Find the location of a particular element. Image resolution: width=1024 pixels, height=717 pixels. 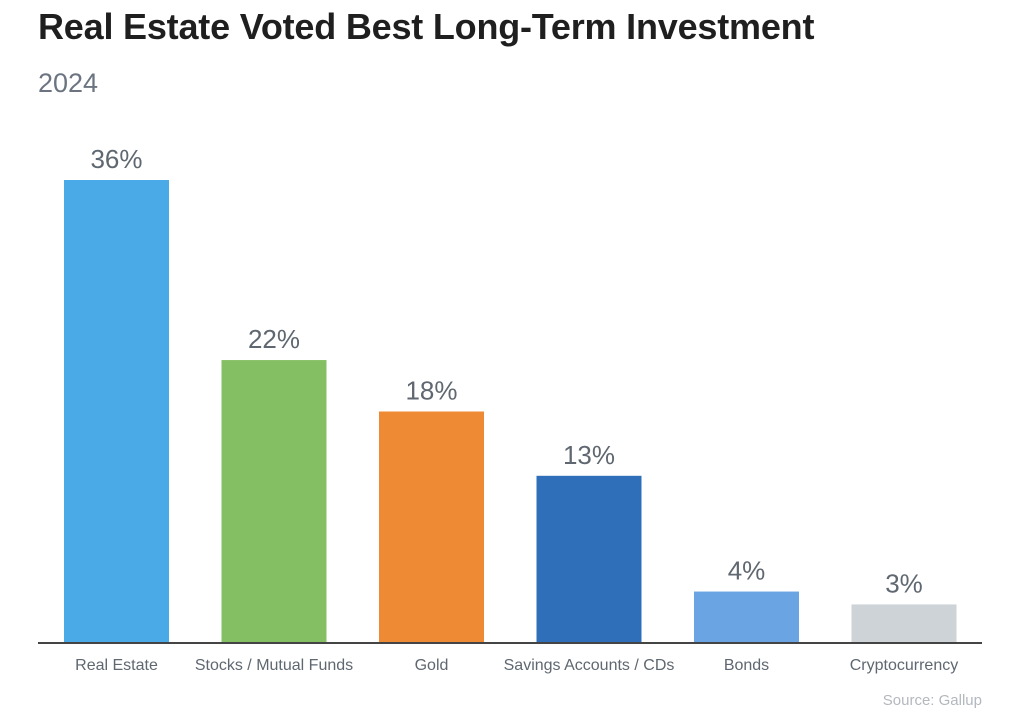

bar-real-estate is located at coordinates (116, 411).